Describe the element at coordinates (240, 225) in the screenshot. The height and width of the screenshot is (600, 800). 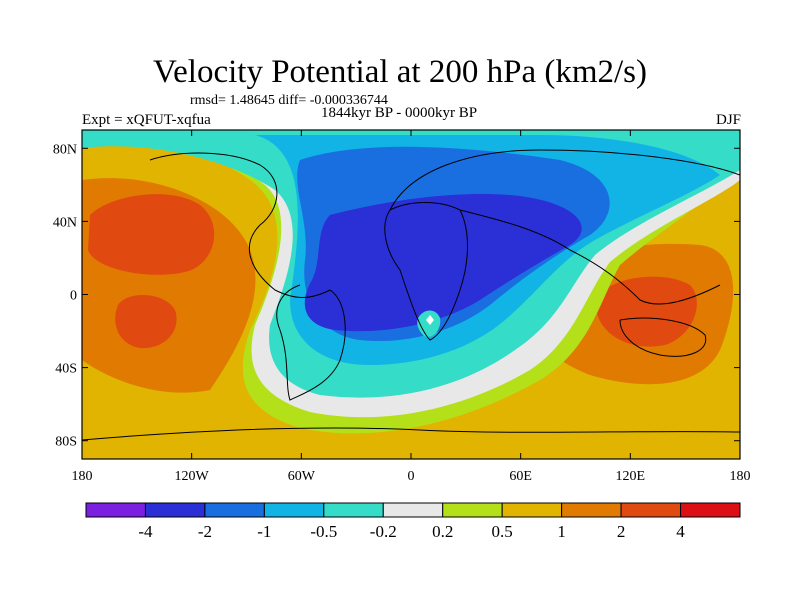
I see `coastline-north-america` at that location.